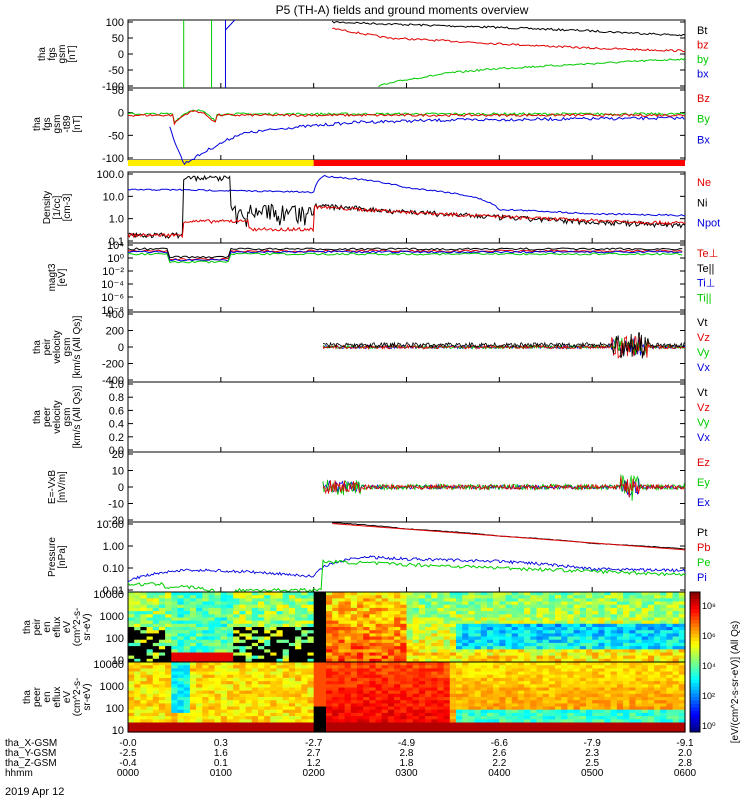 The width and height of the screenshot is (750, 800). I want to click on y-axis-label: peir, so click(47, 346).